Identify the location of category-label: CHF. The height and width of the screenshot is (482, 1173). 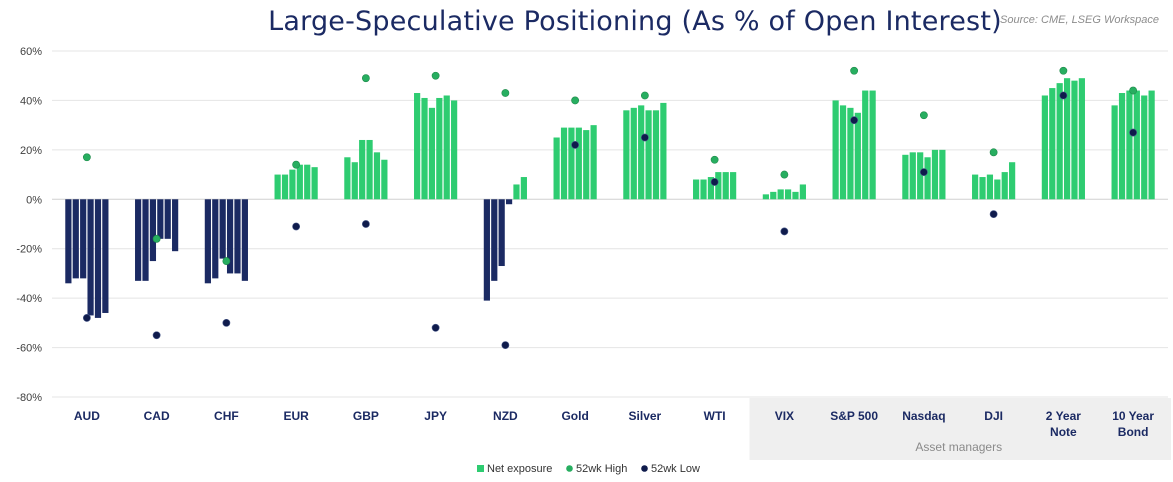
(226, 416).